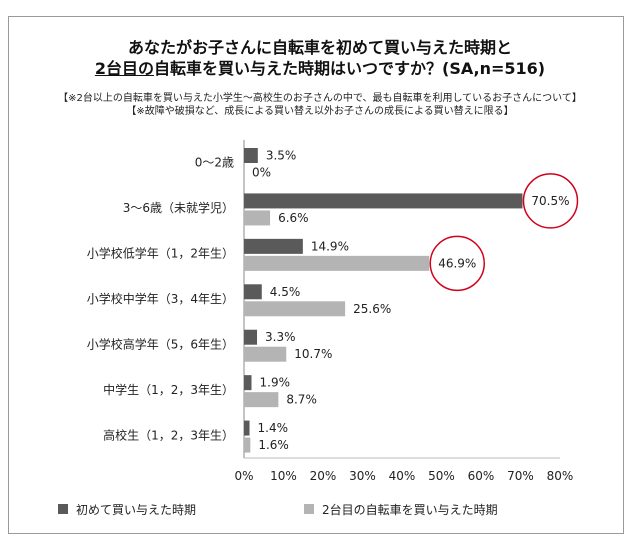  I want to click on data-label: 3.3%, so click(280, 337).